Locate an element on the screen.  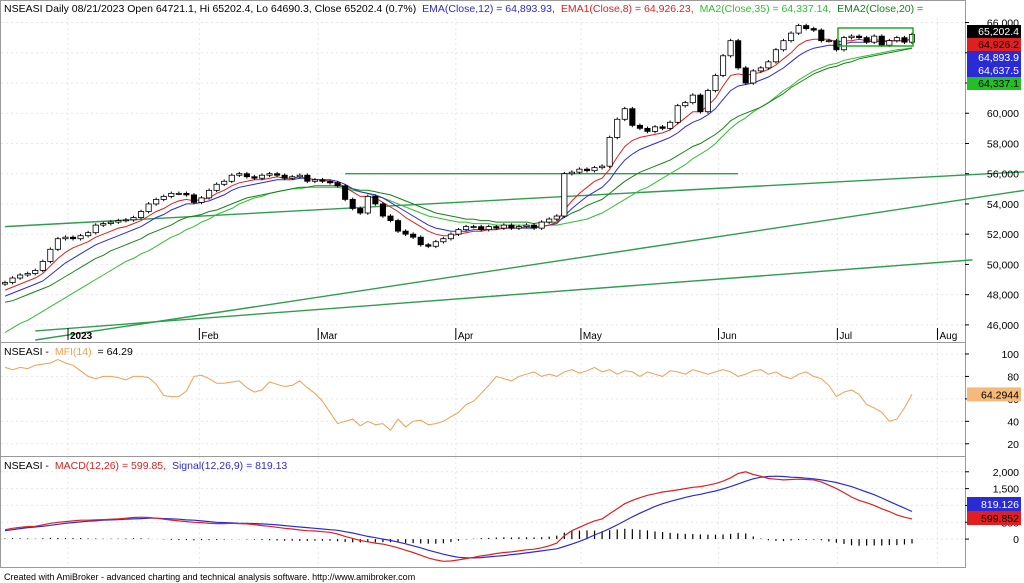
mfi-header-symbol: NSEASI - is located at coordinates (26, 352).